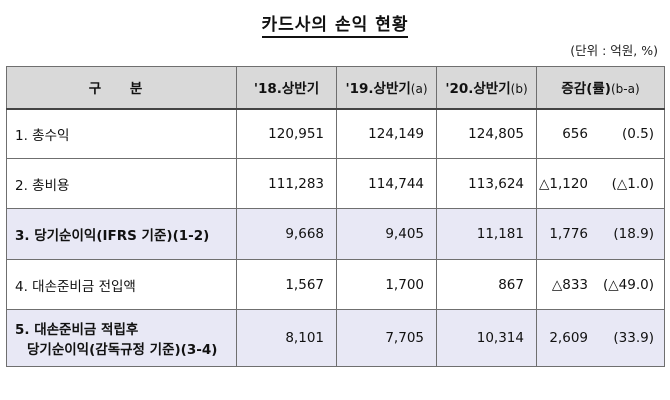 The width and height of the screenshot is (670, 400). What do you see at coordinates (386, 183) in the screenshot?
I see `value-2019: 114,744` at bounding box center [386, 183].